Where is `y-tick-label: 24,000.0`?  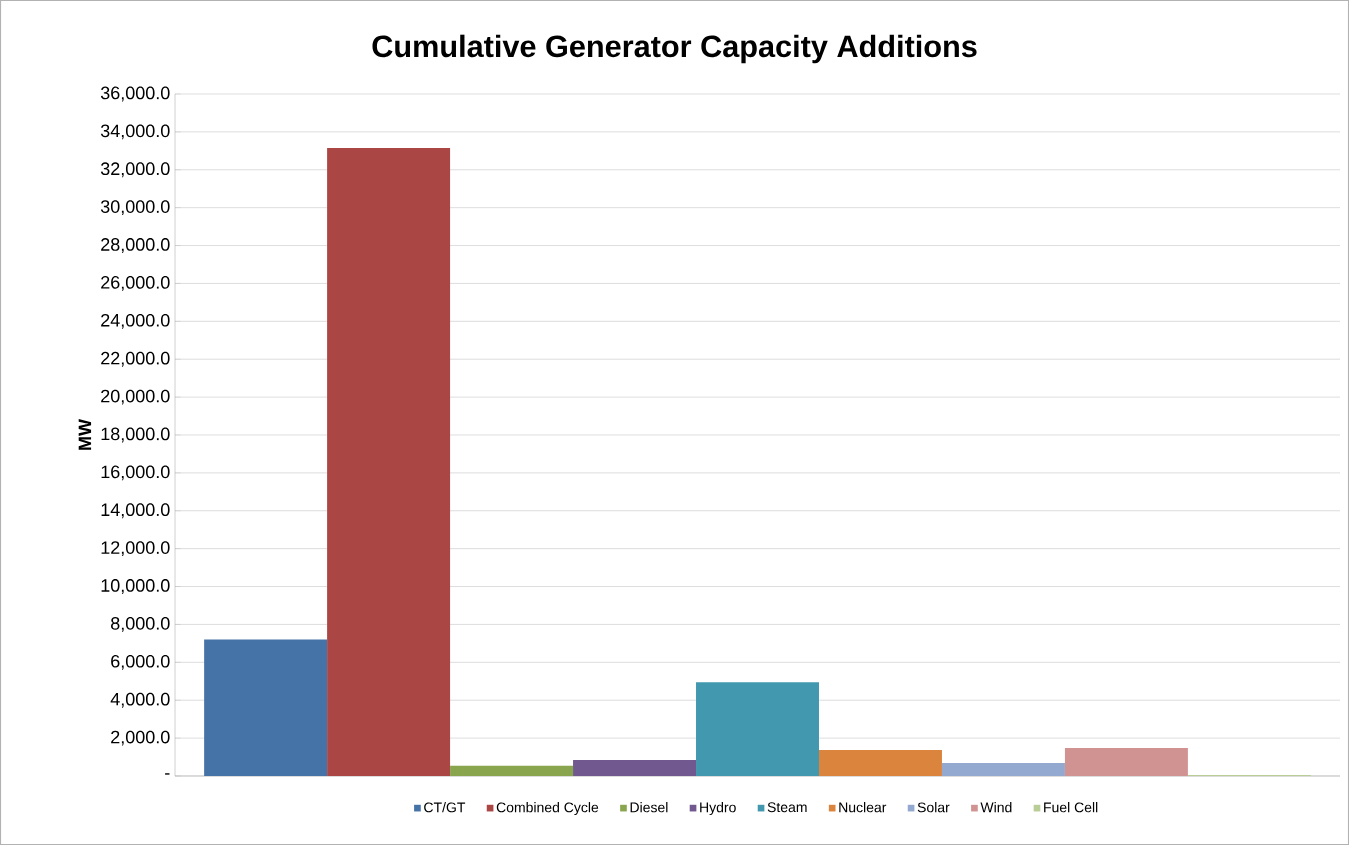 y-tick-label: 24,000.0 is located at coordinates (135, 321).